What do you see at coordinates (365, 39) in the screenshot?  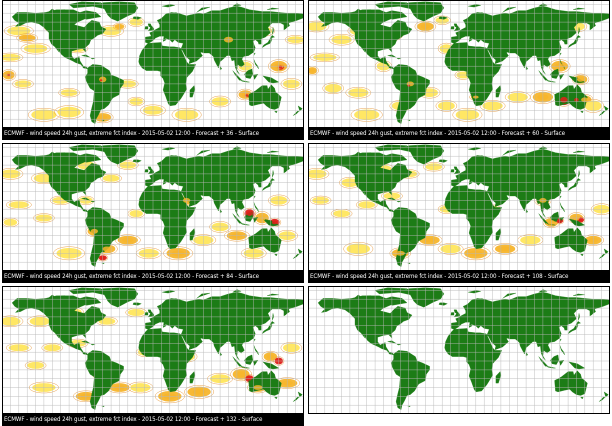 I see `land-north-america` at bounding box center [365, 39].